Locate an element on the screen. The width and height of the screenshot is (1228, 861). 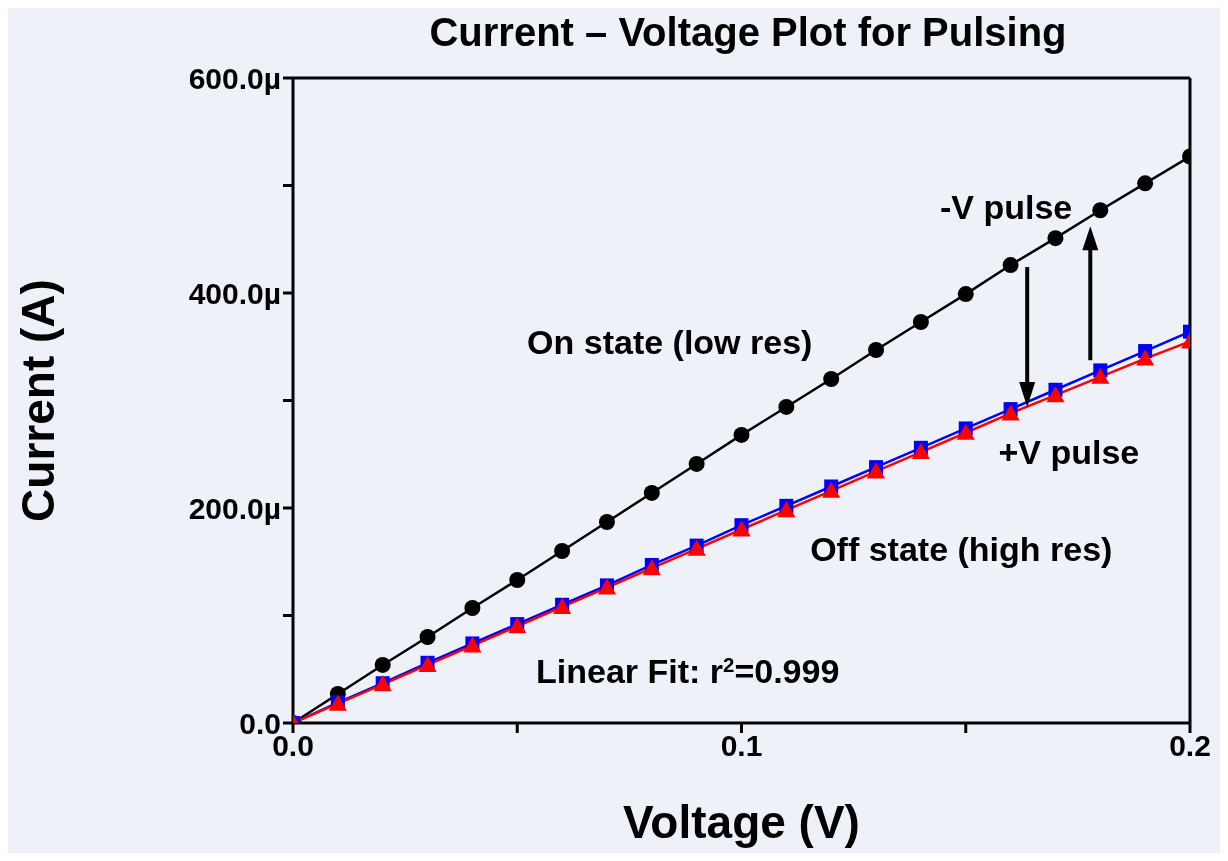
annotation: +V pulse is located at coordinates (1069, 452).